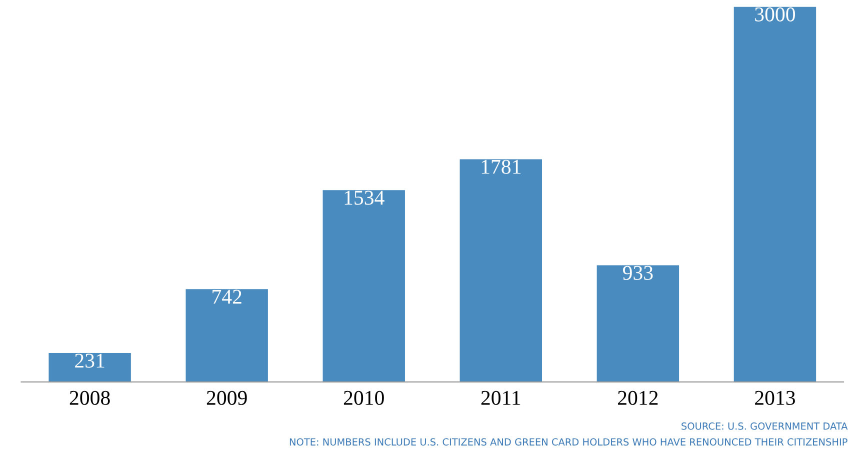 The image size is (852, 452). I want to click on x-tick-label: 2008, so click(90, 397).